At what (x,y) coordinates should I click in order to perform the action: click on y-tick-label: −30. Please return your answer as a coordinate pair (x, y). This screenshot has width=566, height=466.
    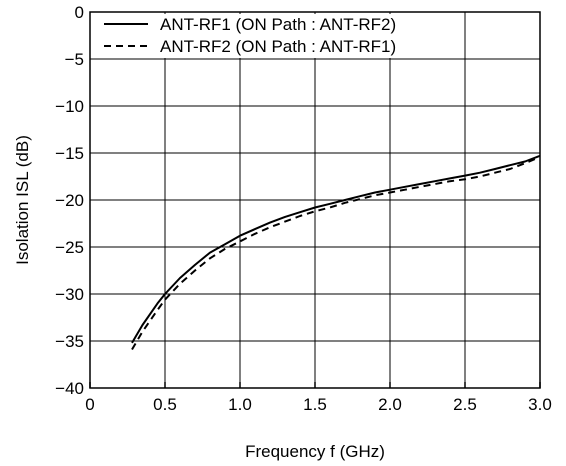
    Looking at the image, I should click on (69, 294).